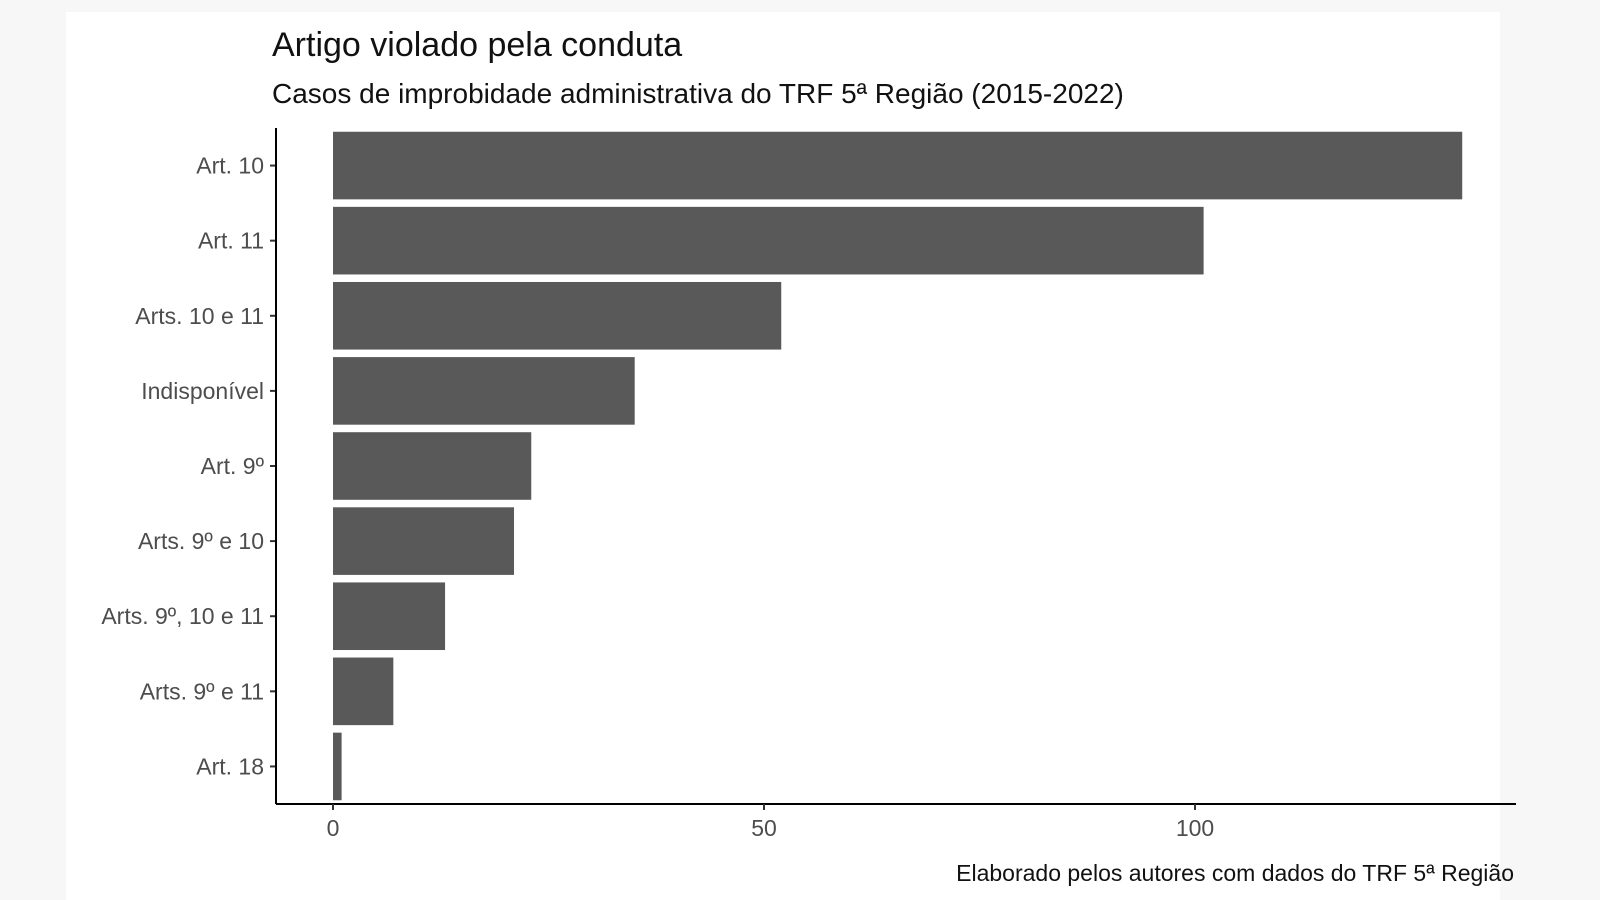 This screenshot has width=1600, height=900. What do you see at coordinates (199, 316) in the screenshot?
I see `y-tick-label: Arts. 10 e 11` at bounding box center [199, 316].